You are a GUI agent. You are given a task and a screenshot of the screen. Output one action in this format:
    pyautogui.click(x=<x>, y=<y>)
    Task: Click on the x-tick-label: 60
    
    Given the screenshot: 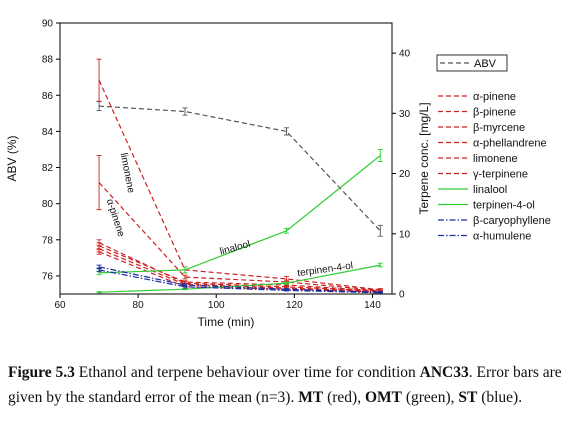 What is the action you would take?
    pyautogui.click(x=60, y=305)
    